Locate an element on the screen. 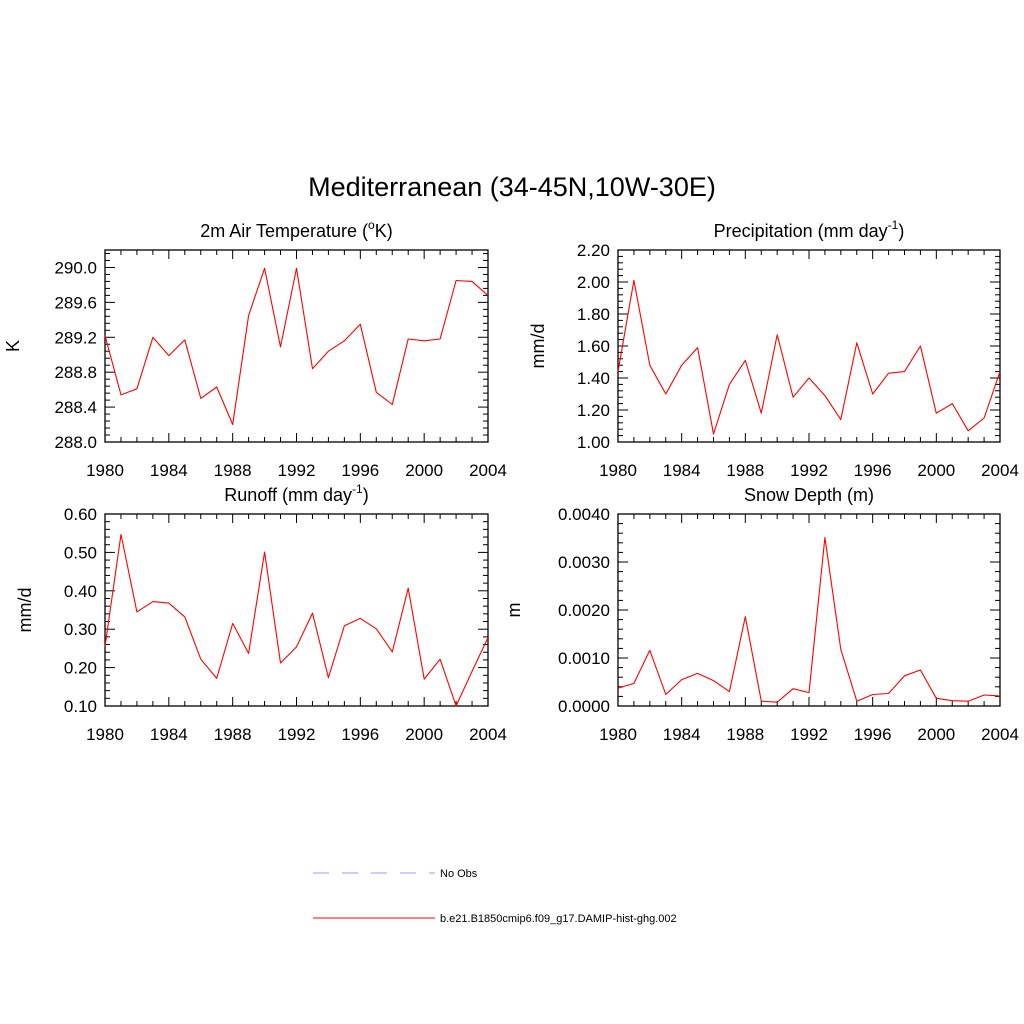 The image size is (1024, 1024). precipitation-xtick-label: 1996 is located at coordinates (873, 470).